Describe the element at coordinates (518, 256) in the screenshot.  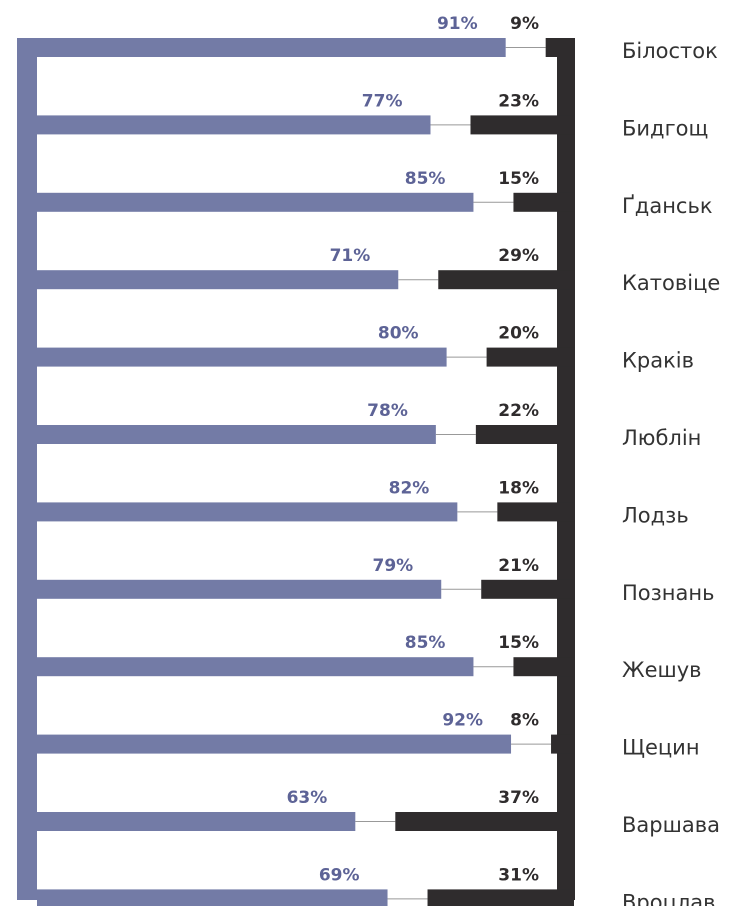
I see `value-label-b: 29%` at that location.